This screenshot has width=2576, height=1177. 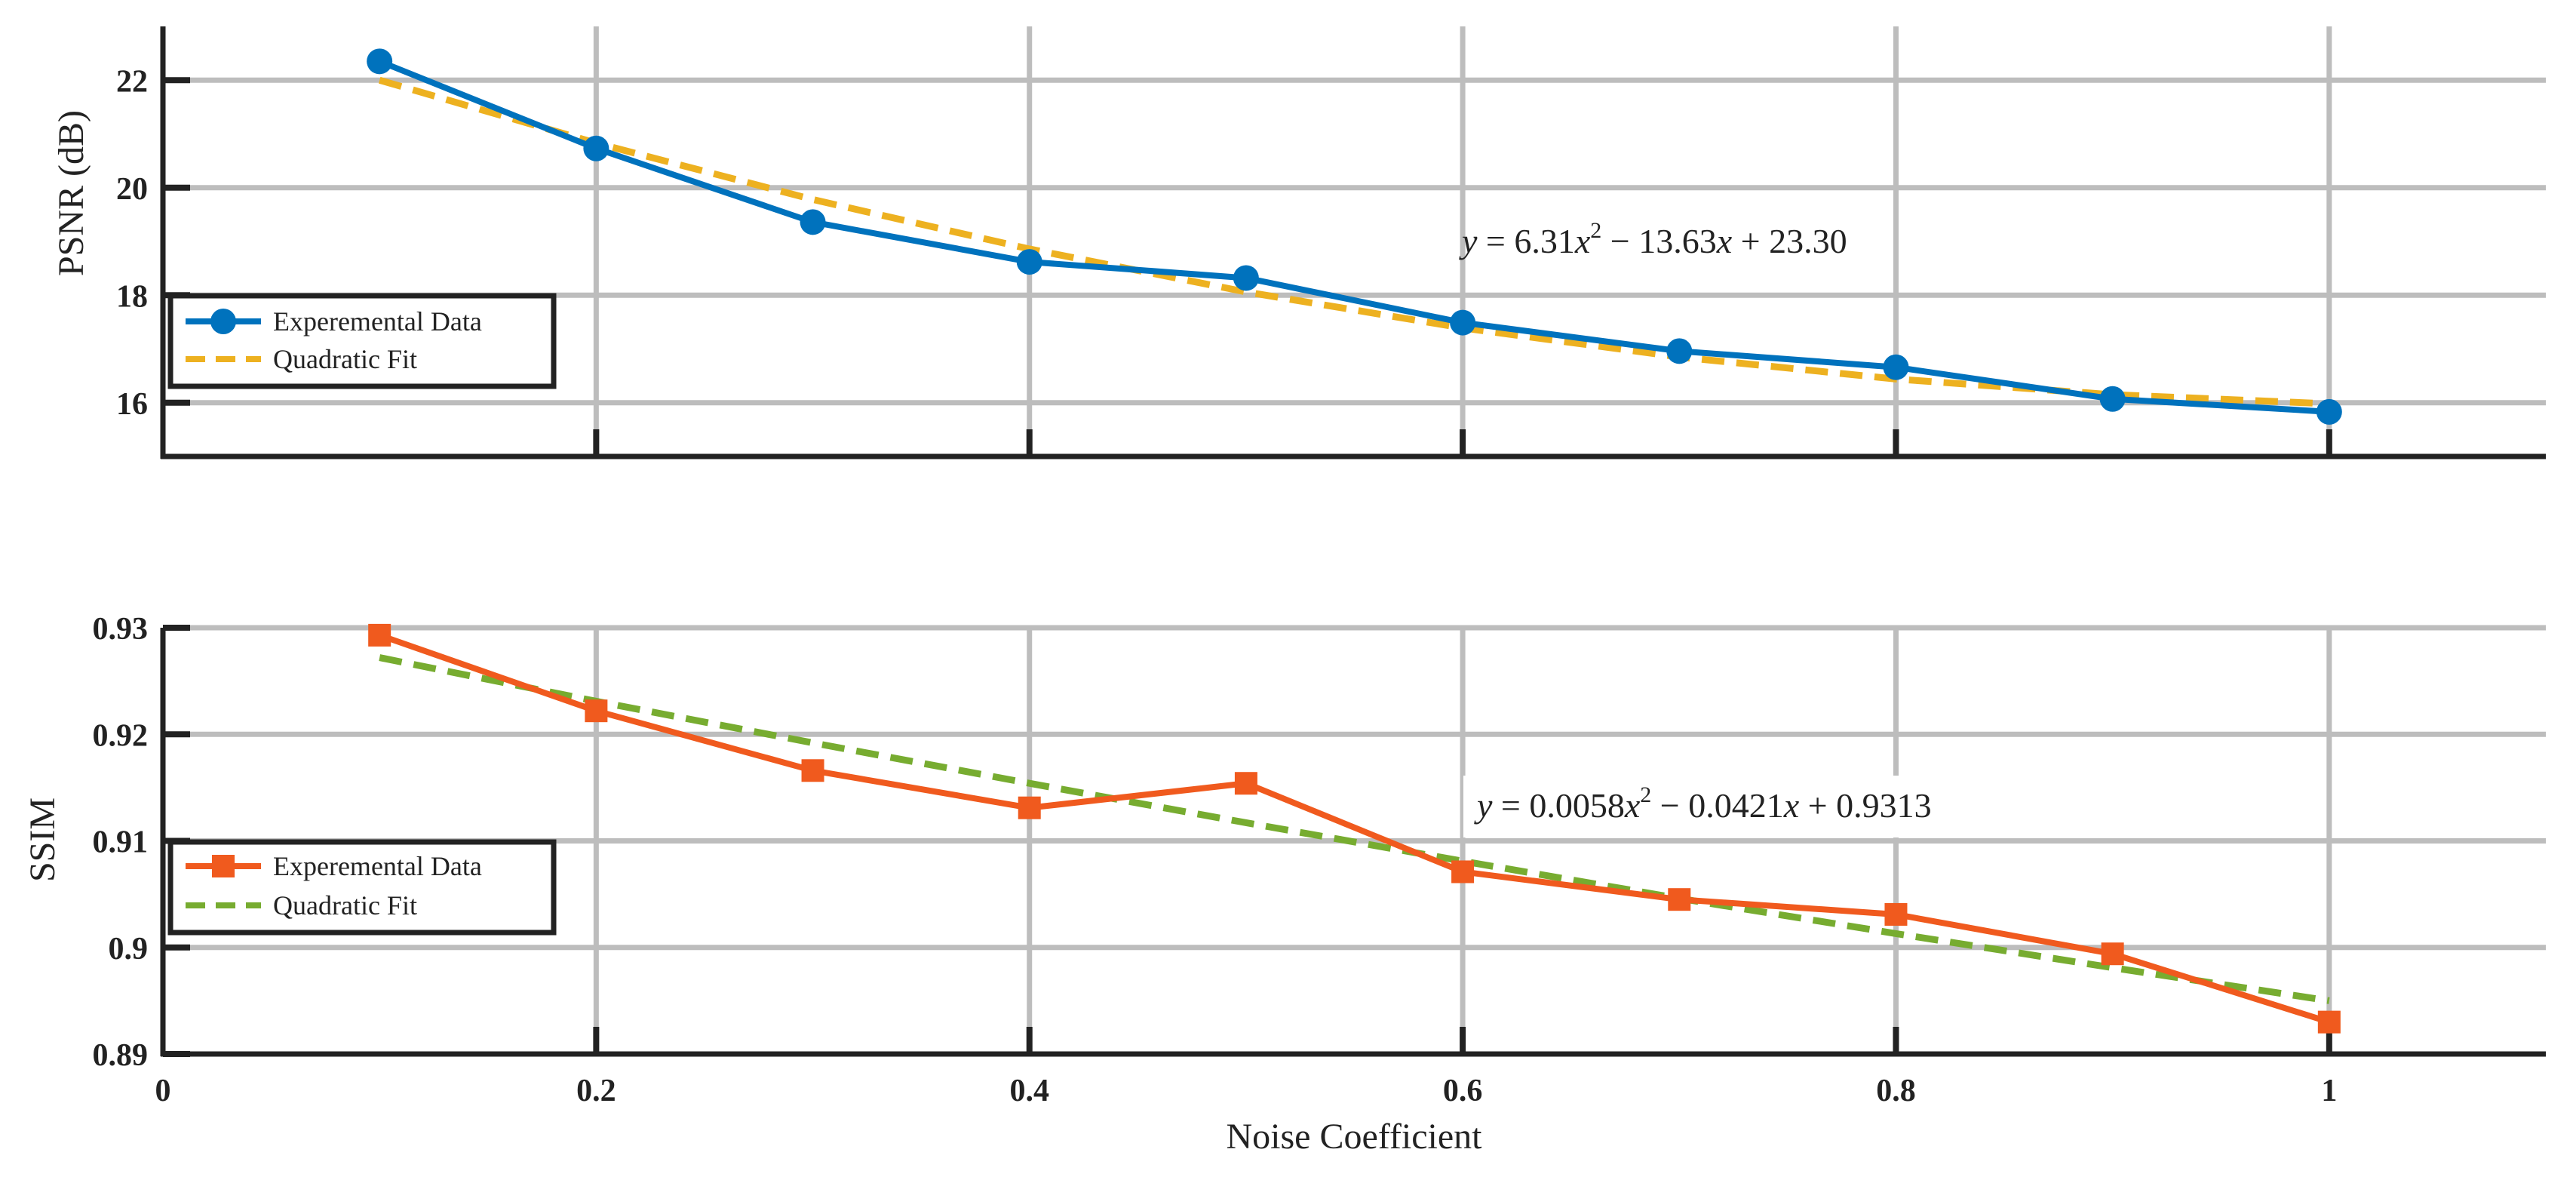 I want to click on ssim-ytick-label: 0.92, so click(x=121, y=735).